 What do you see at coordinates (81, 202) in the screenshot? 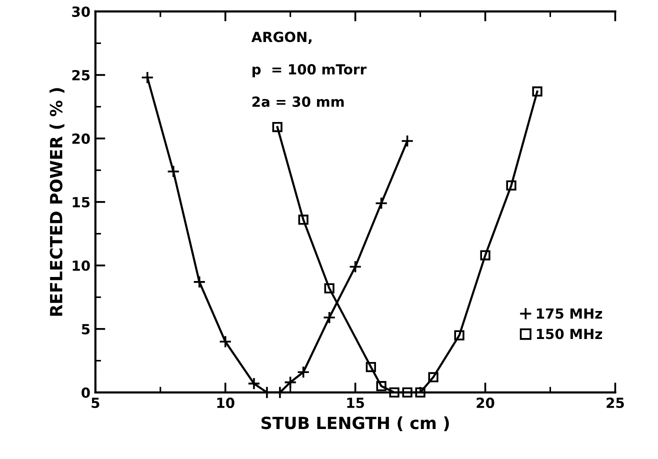
I see `y-tick-label: 15` at bounding box center [81, 202].